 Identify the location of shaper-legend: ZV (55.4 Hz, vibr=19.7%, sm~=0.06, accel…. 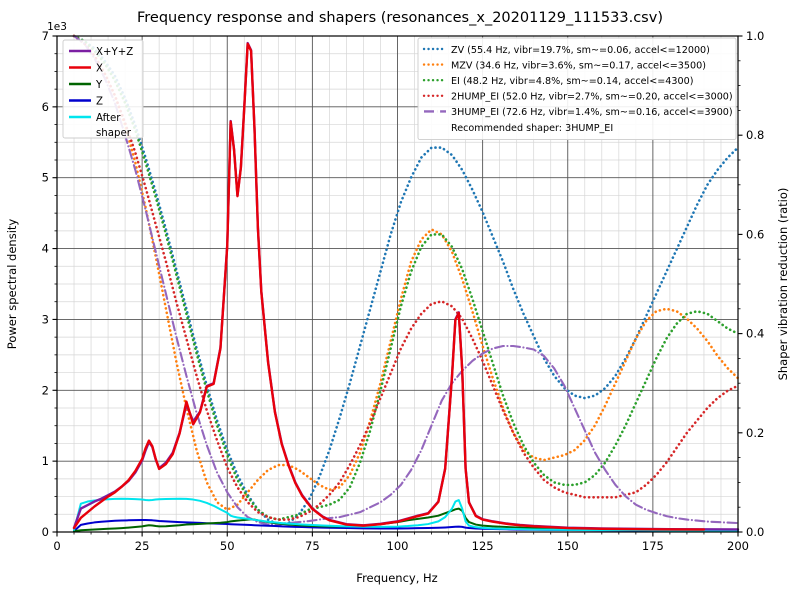
(577, 89).